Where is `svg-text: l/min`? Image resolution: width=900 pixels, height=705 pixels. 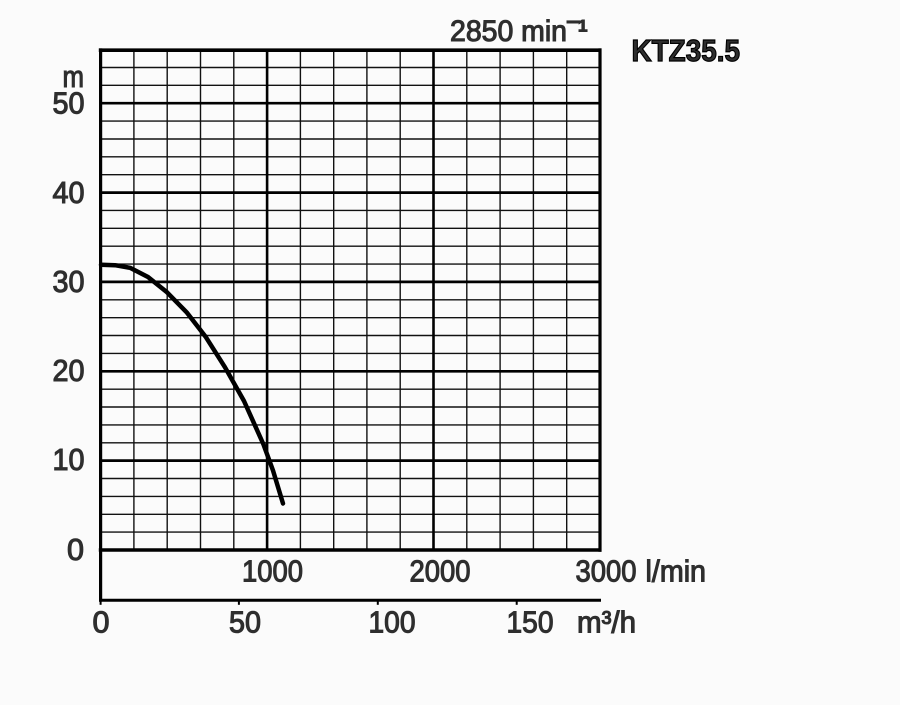
svg-text: l/min is located at coordinates (676, 572).